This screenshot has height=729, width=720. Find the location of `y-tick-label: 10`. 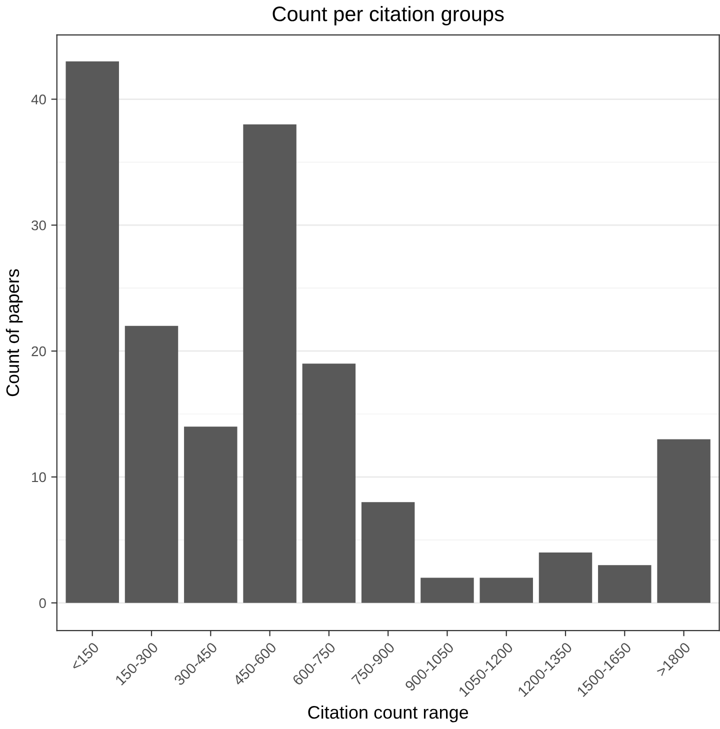

y-tick-label: 10 is located at coordinates (39, 477).